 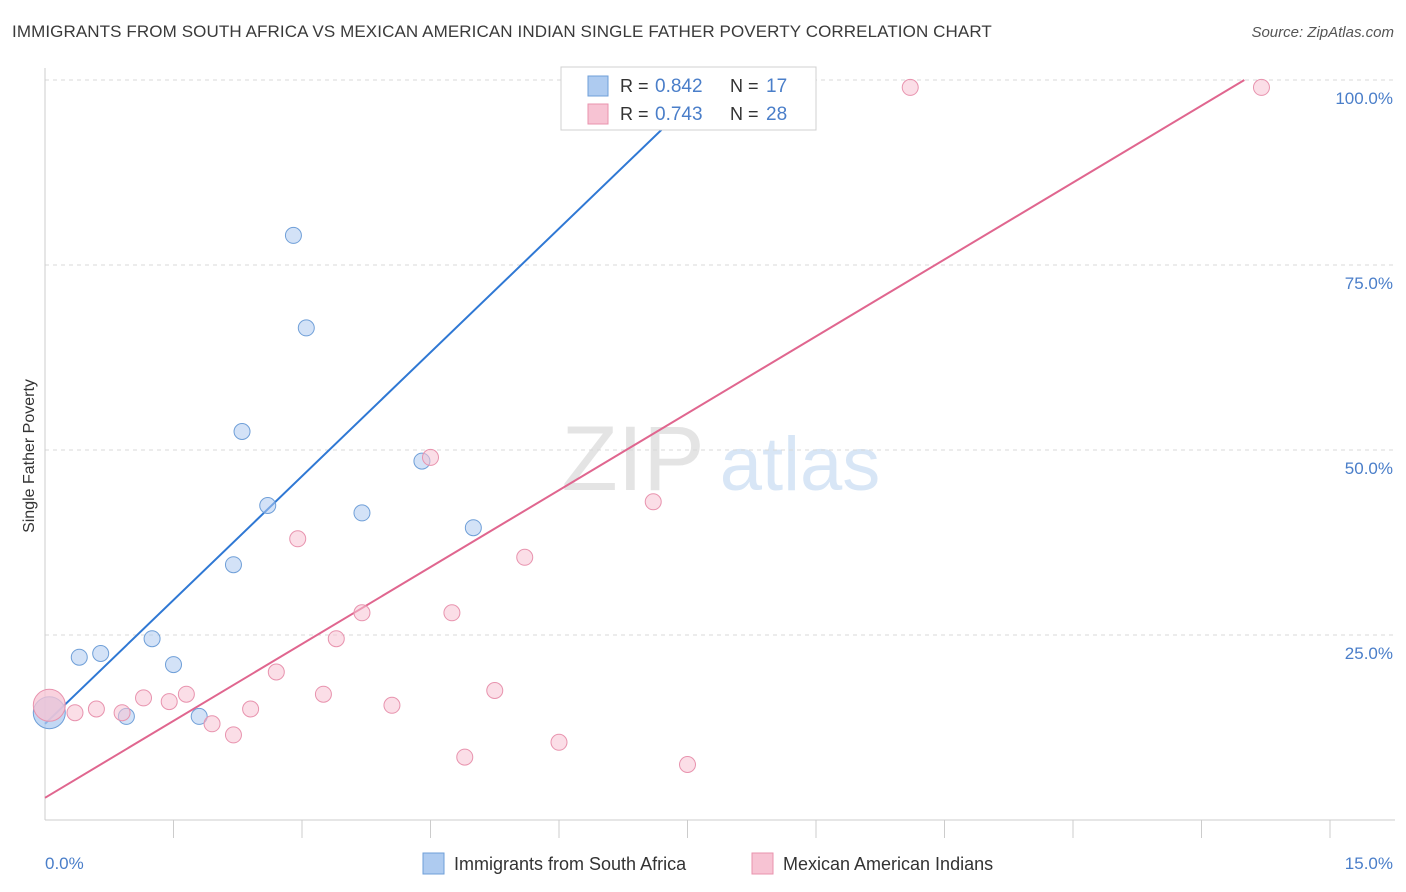 I want to click on legend-r-value: 0.842, so click(x=679, y=86).